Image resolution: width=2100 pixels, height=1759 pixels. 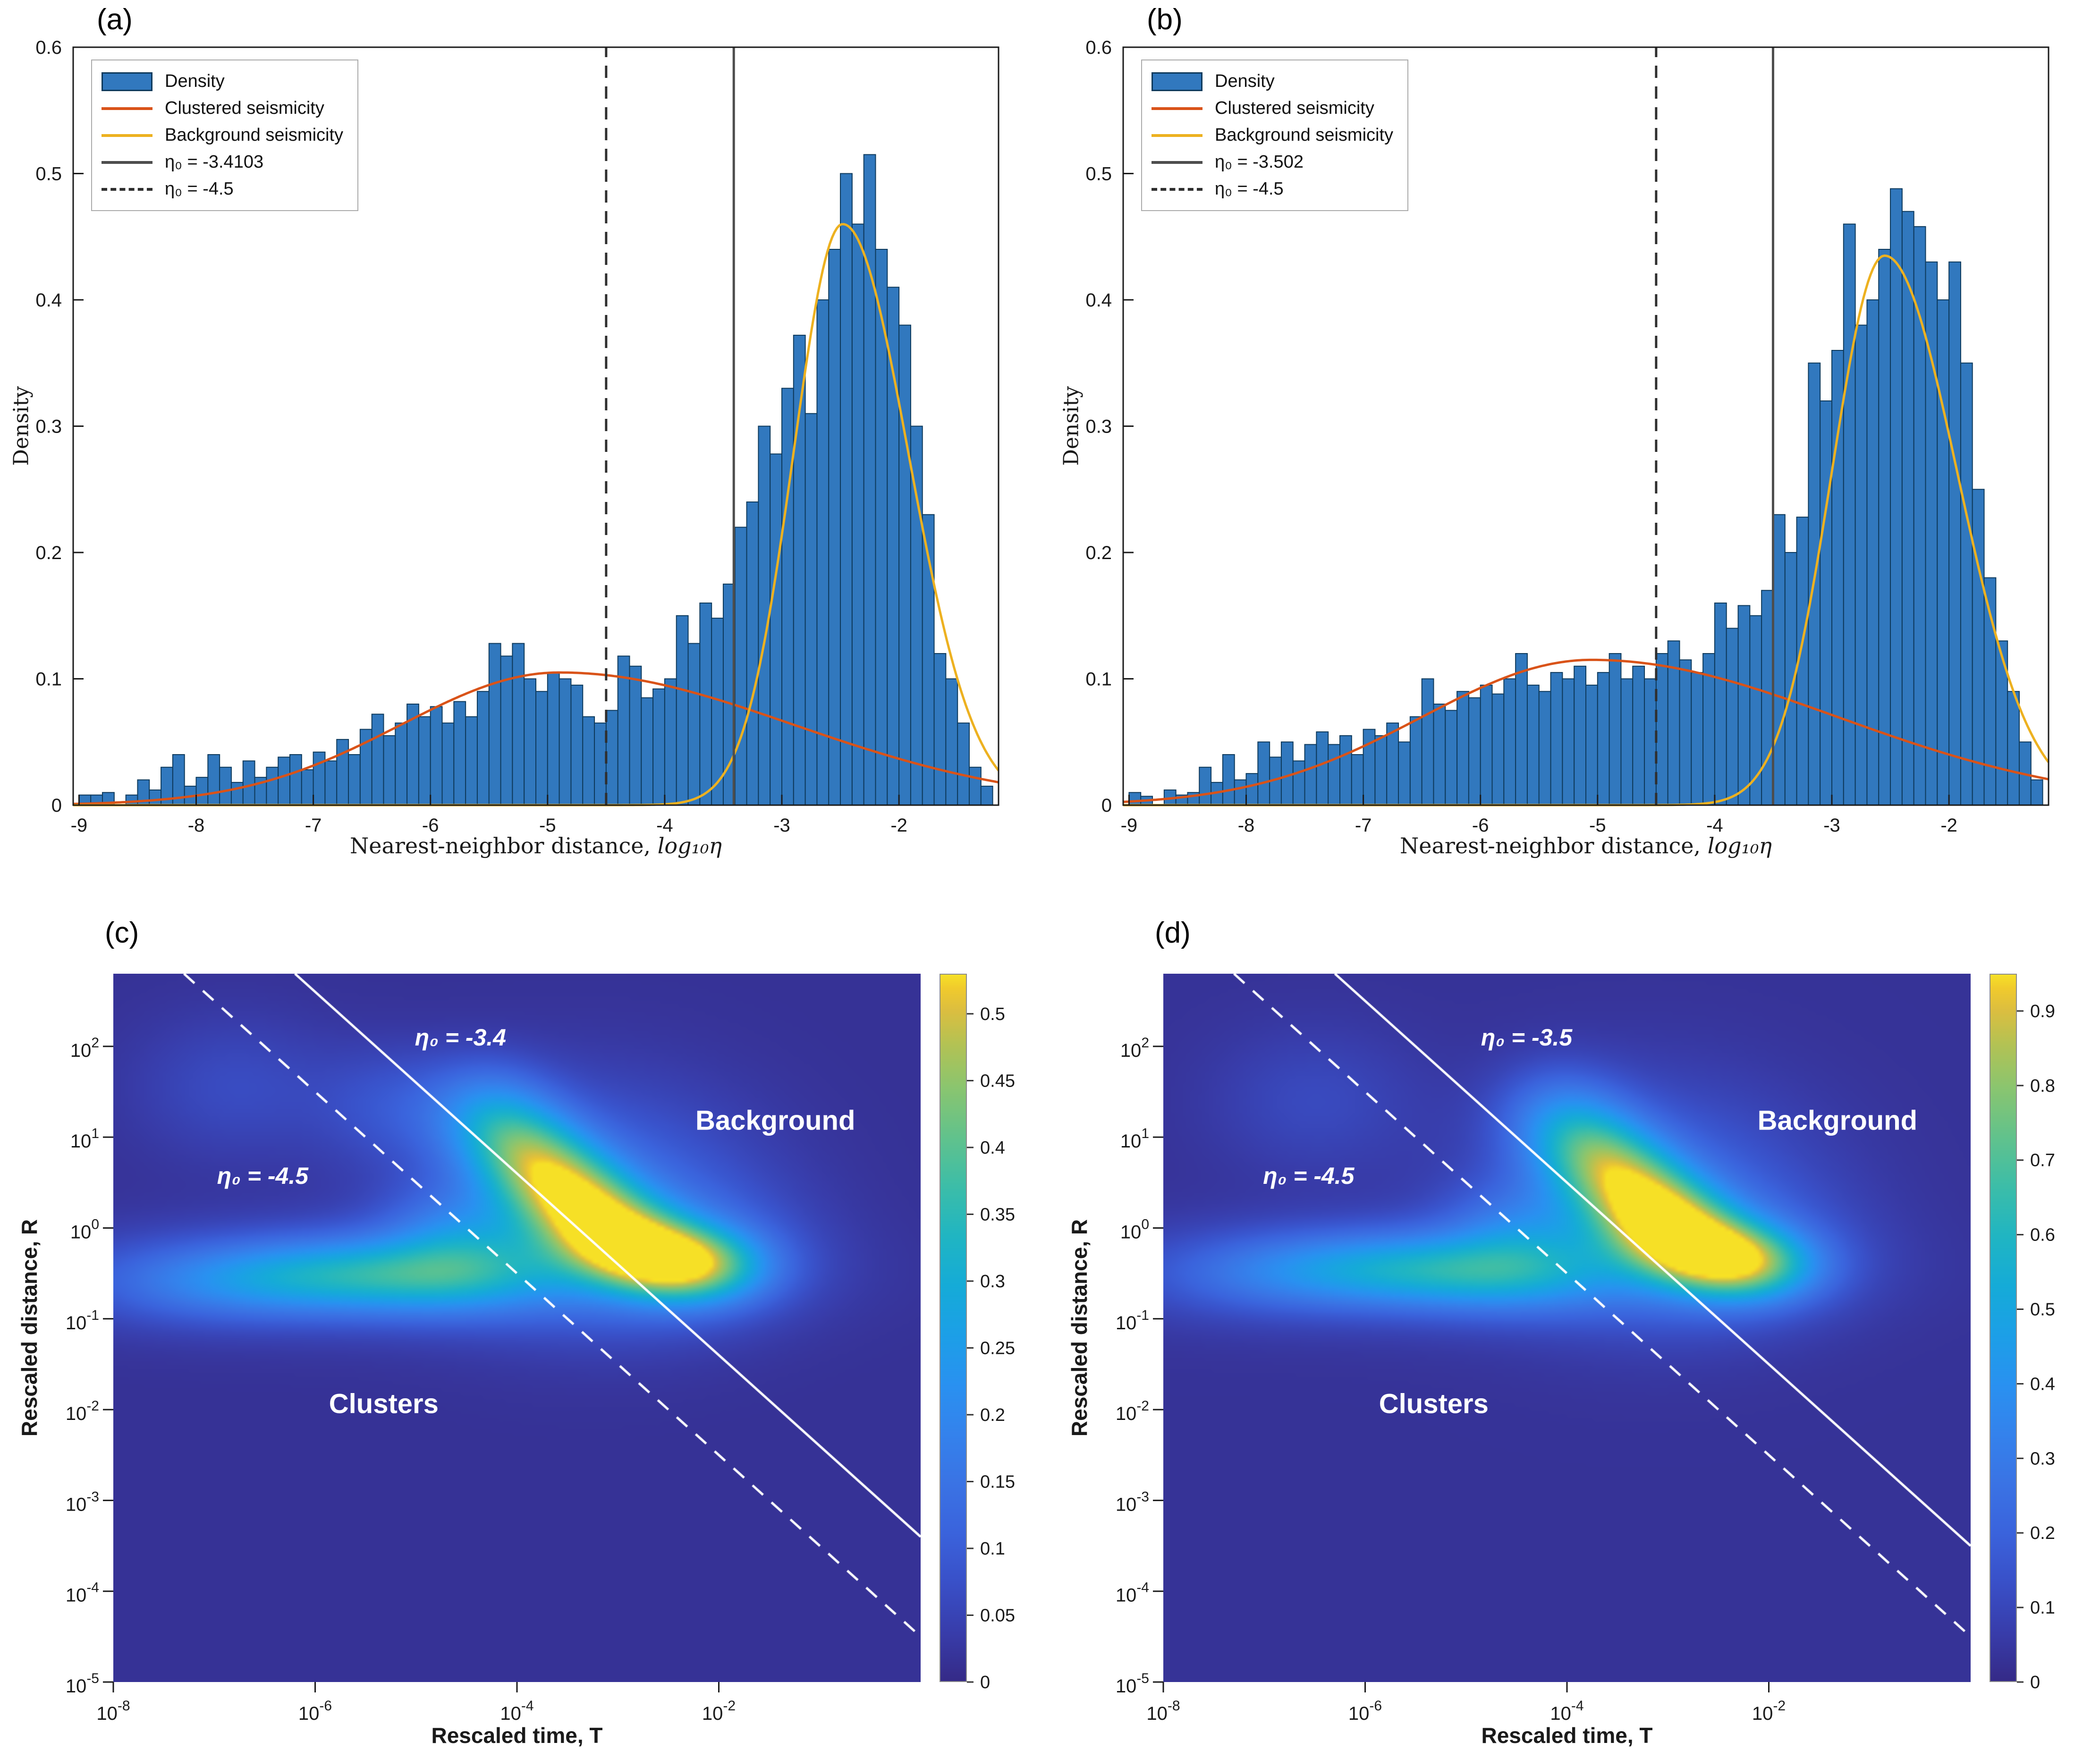 What do you see at coordinates (1259, 162) in the screenshot?
I see `legend-label: η₀ = -3.502` at bounding box center [1259, 162].